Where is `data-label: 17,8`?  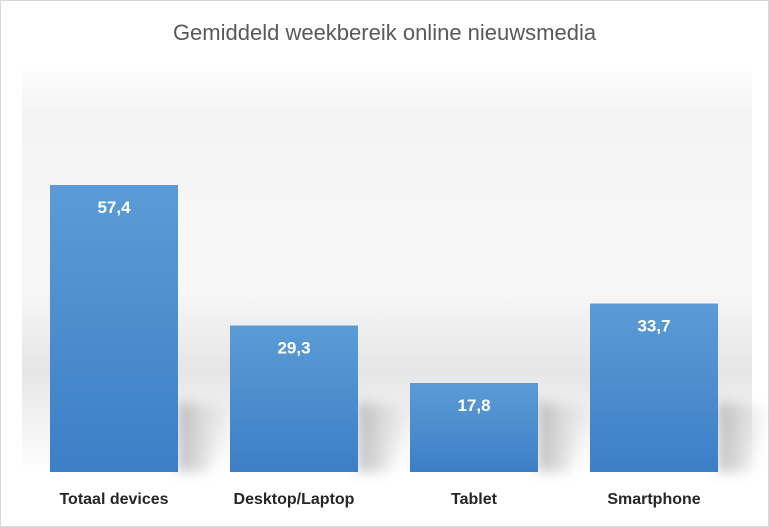
data-label: 17,8 is located at coordinates (473, 405).